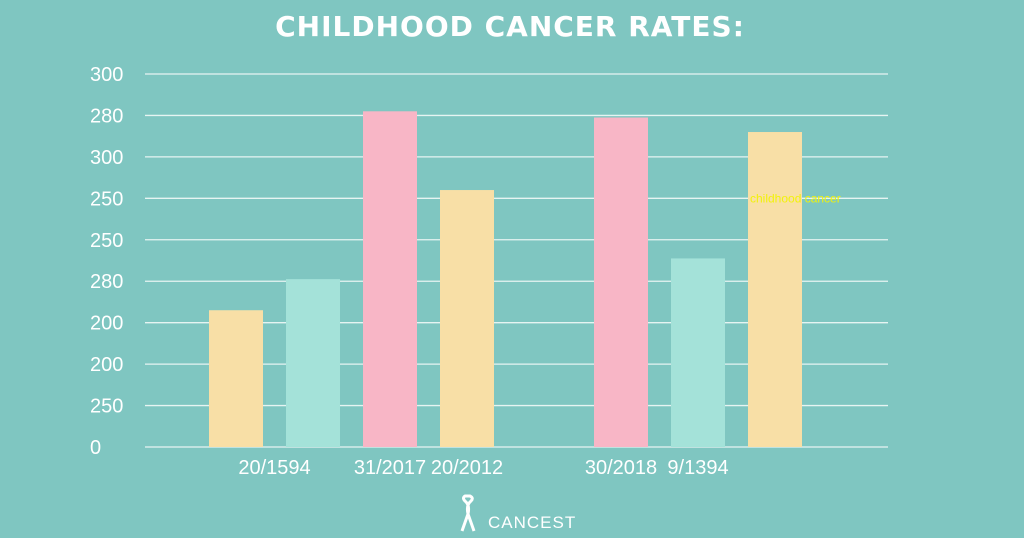  Describe the element at coordinates (621, 468) in the screenshot. I see `x-tick-label: 30/2018` at that location.